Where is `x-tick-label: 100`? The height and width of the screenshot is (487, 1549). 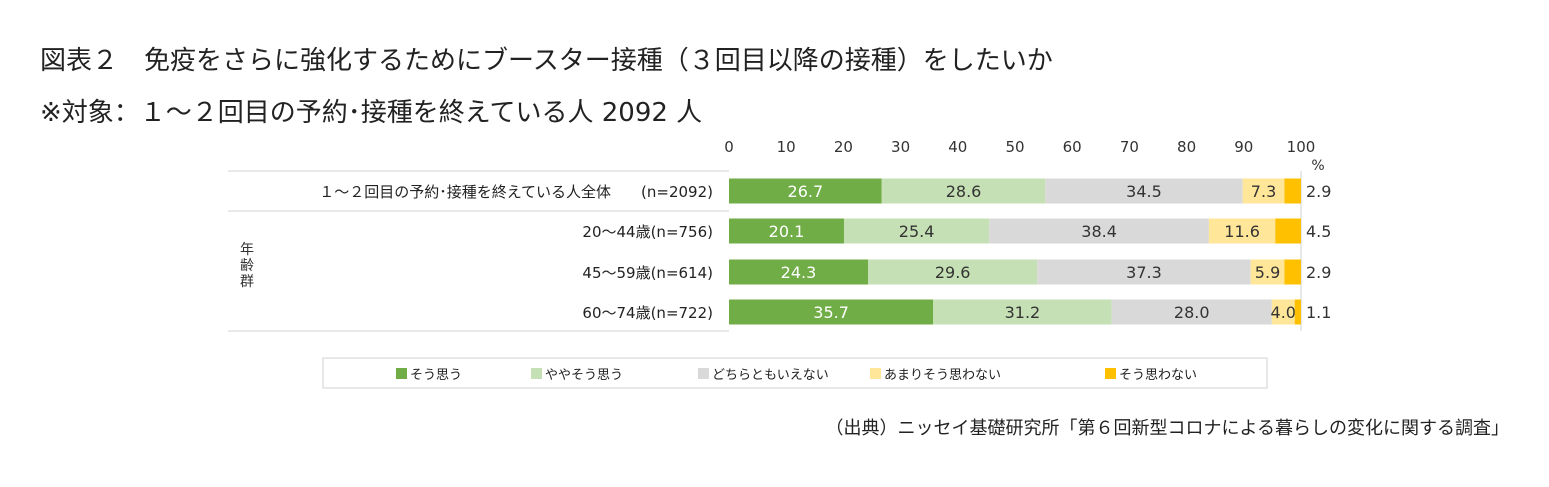
x-tick-label: 100 is located at coordinates (1301, 147).